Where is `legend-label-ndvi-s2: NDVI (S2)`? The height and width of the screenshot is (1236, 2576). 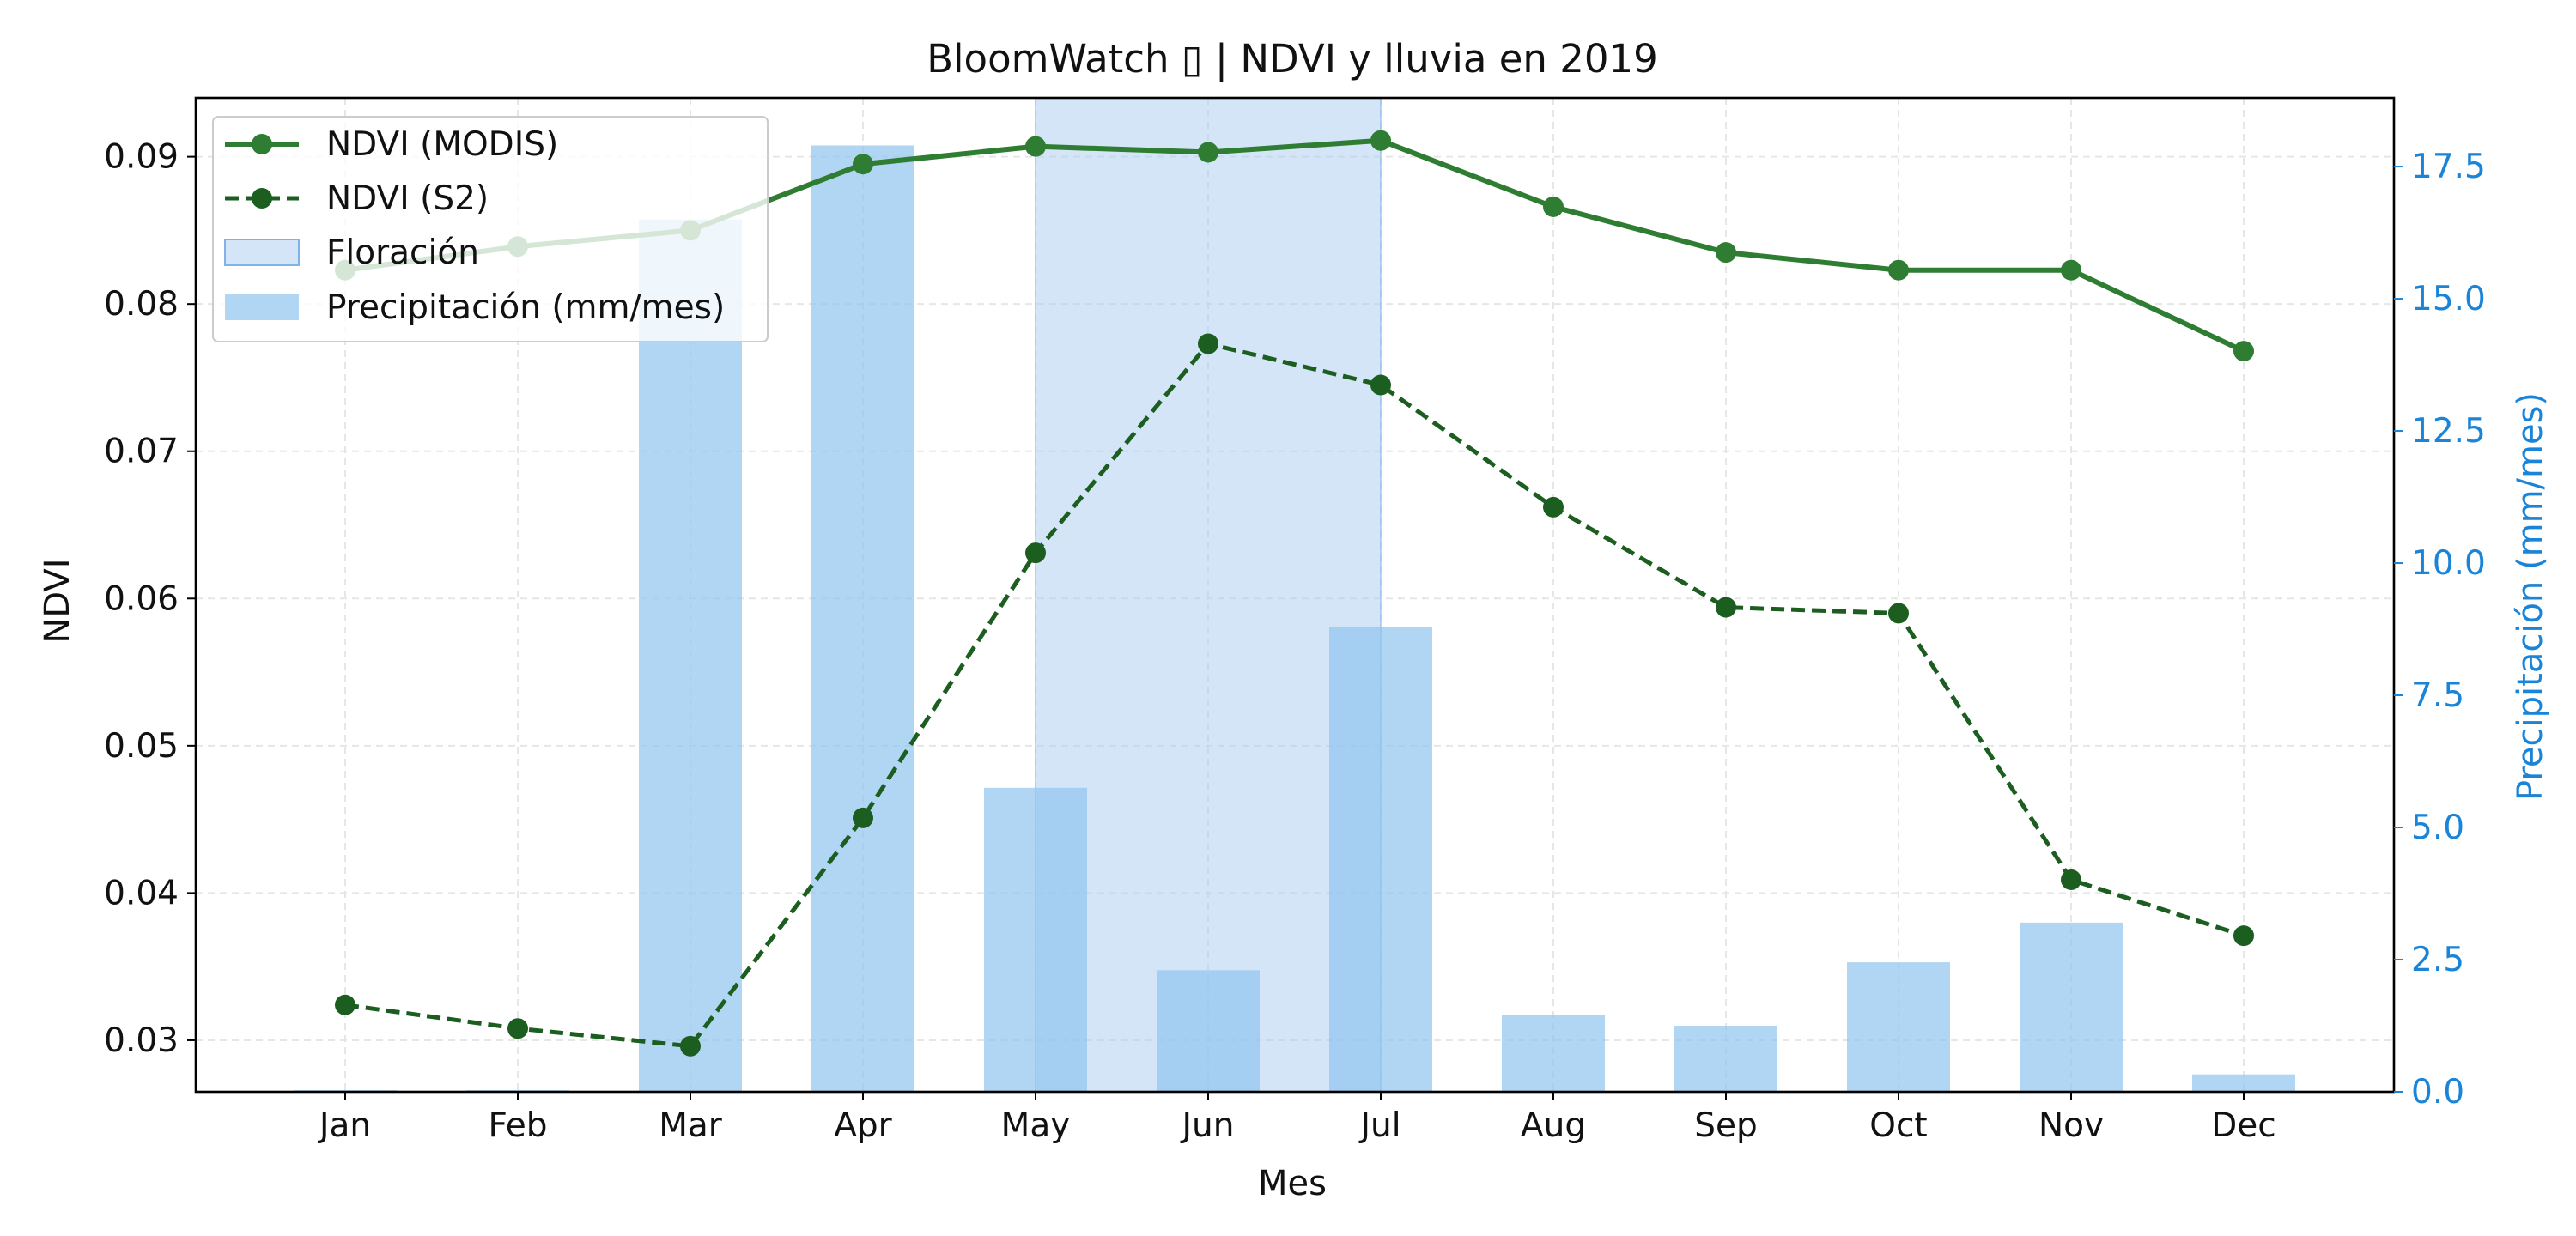
legend-label-ndvi-s2: NDVI (S2) is located at coordinates (408, 198).